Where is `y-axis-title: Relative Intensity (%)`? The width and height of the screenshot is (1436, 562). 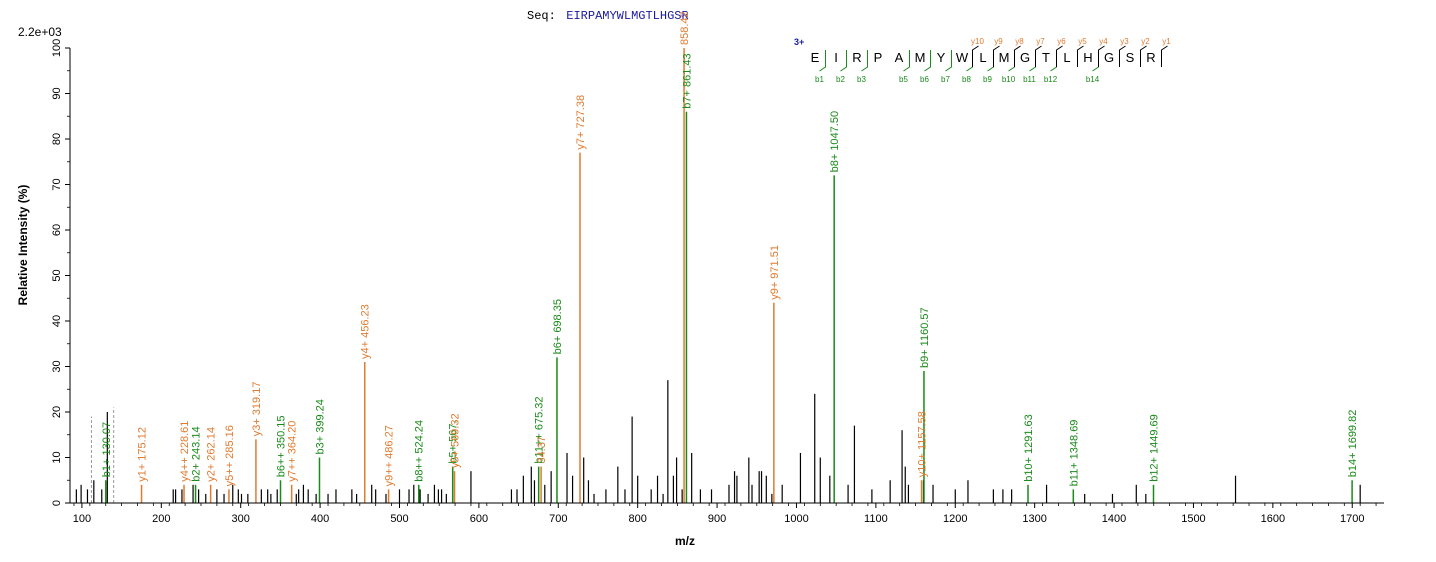
y-axis-title: Relative Intensity (%) is located at coordinates (23, 245).